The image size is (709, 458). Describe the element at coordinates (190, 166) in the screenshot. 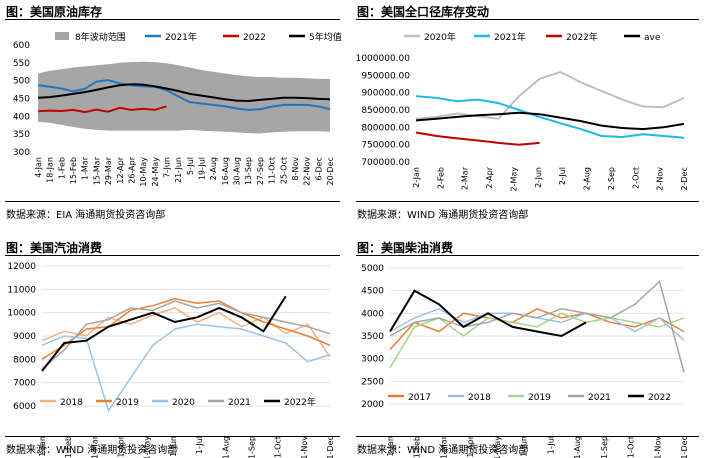

I see `x-tick-label: 5-Jul` at that location.